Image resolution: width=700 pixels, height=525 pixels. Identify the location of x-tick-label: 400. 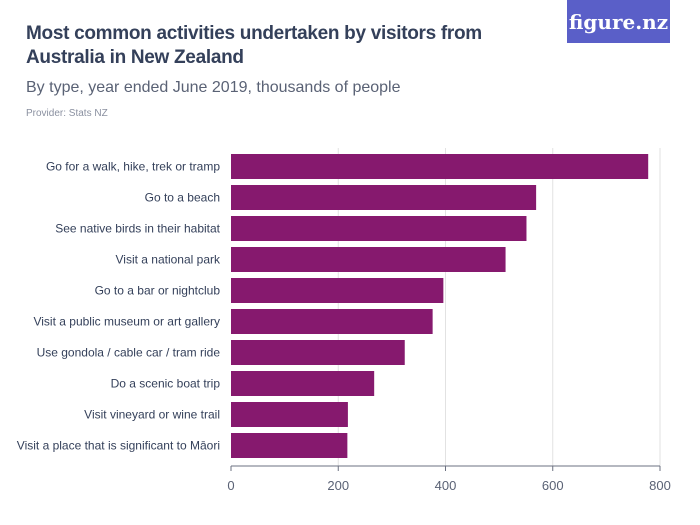
(446, 485).